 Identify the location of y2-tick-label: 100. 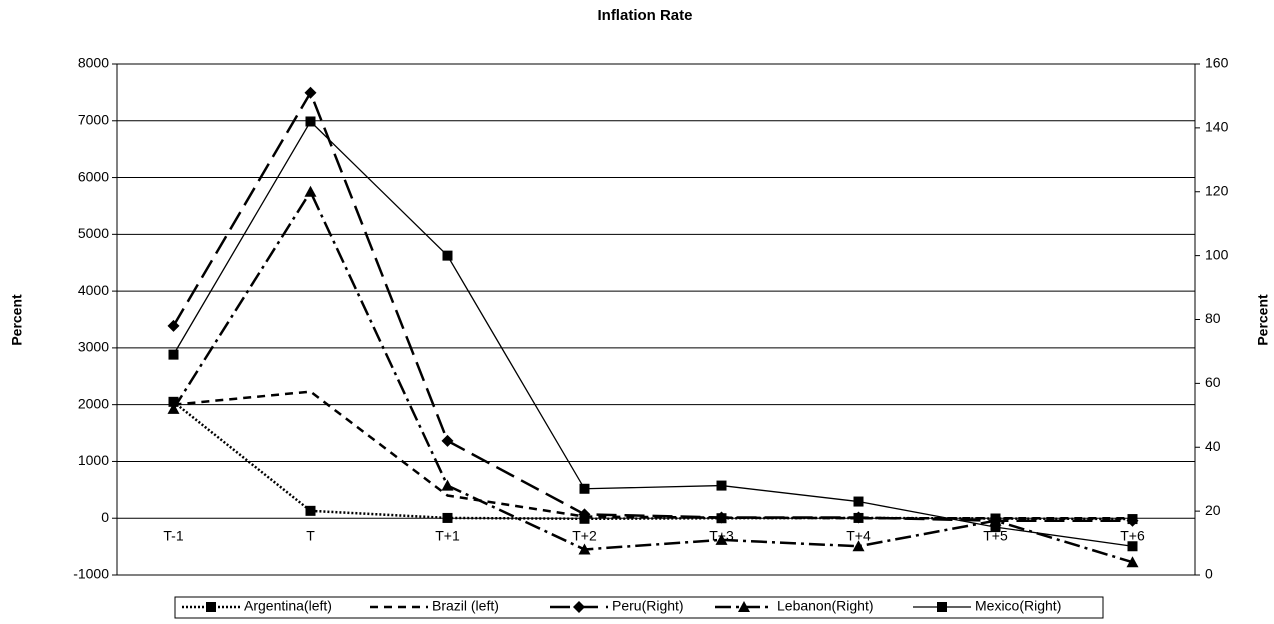
(1217, 254).